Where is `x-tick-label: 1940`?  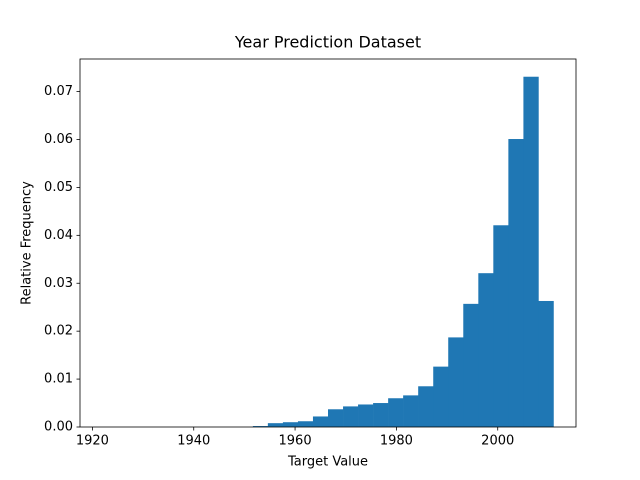 x-tick-label: 1940 is located at coordinates (193, 441).